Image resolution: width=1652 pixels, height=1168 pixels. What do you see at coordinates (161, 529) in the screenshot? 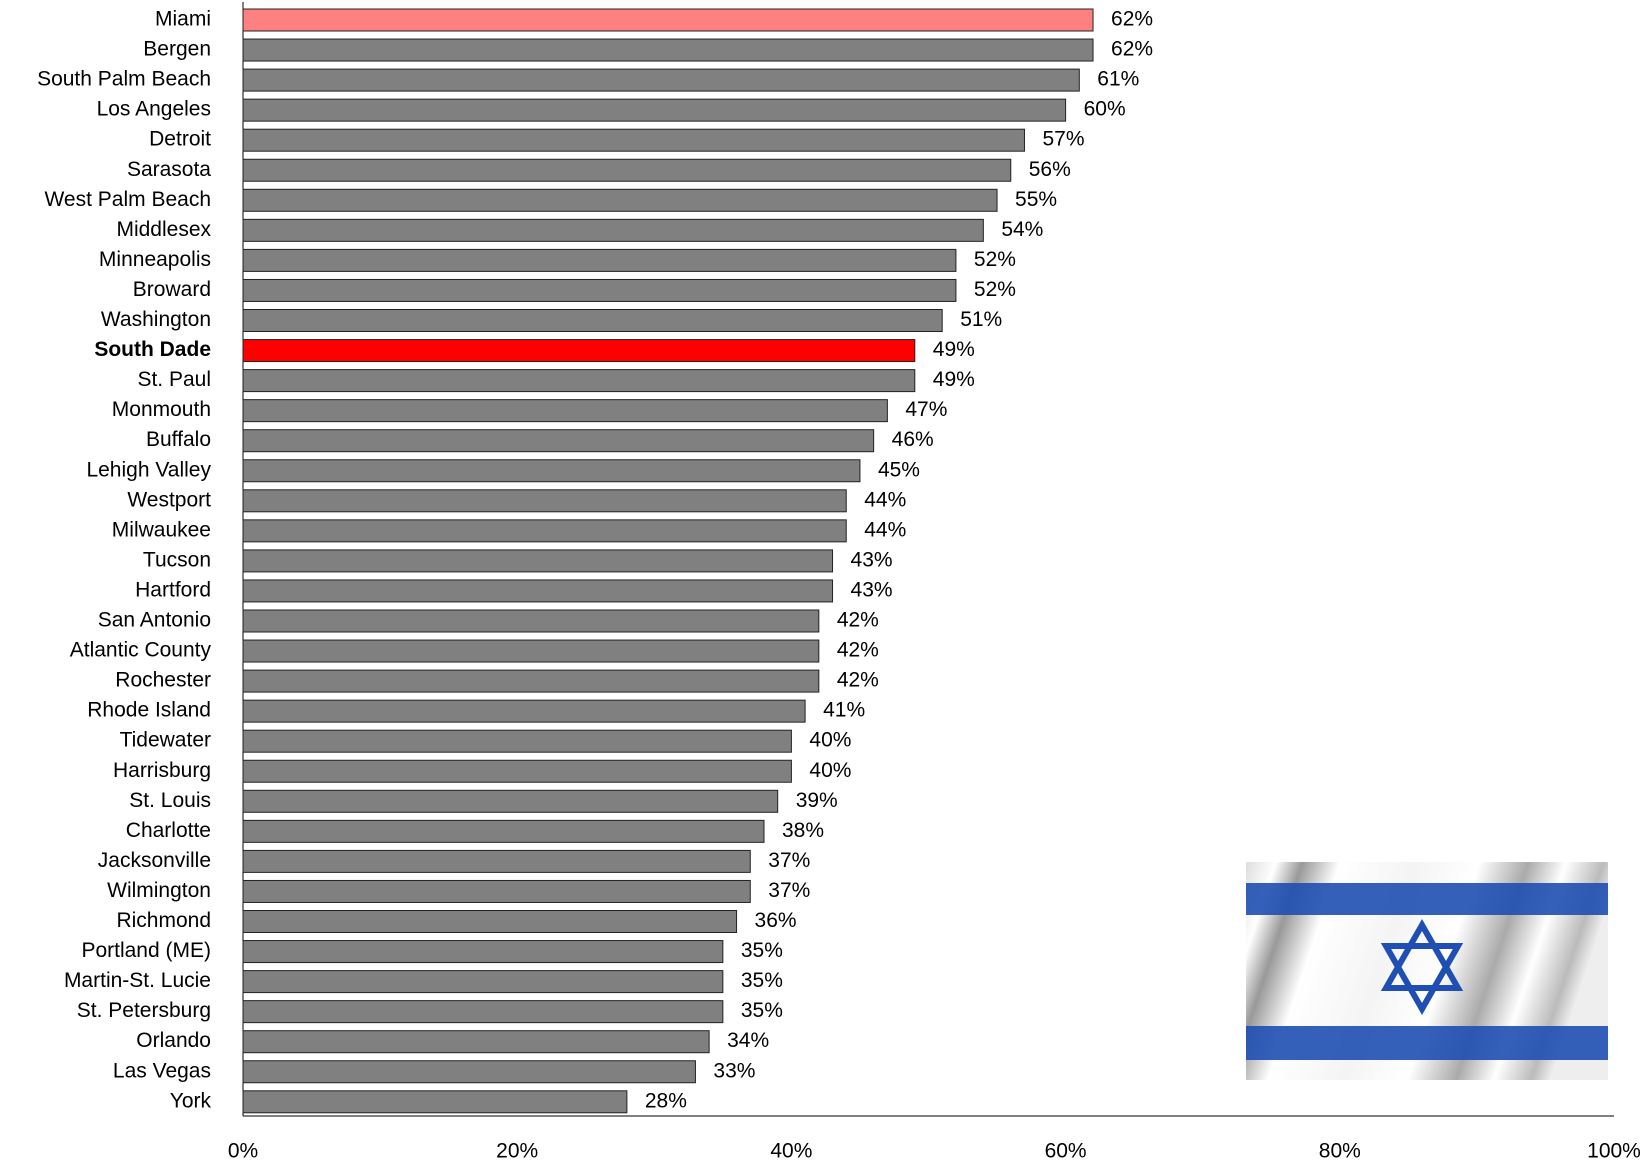
I see `y-tick-label: Milwaukee` at bounding box center [161, 529].